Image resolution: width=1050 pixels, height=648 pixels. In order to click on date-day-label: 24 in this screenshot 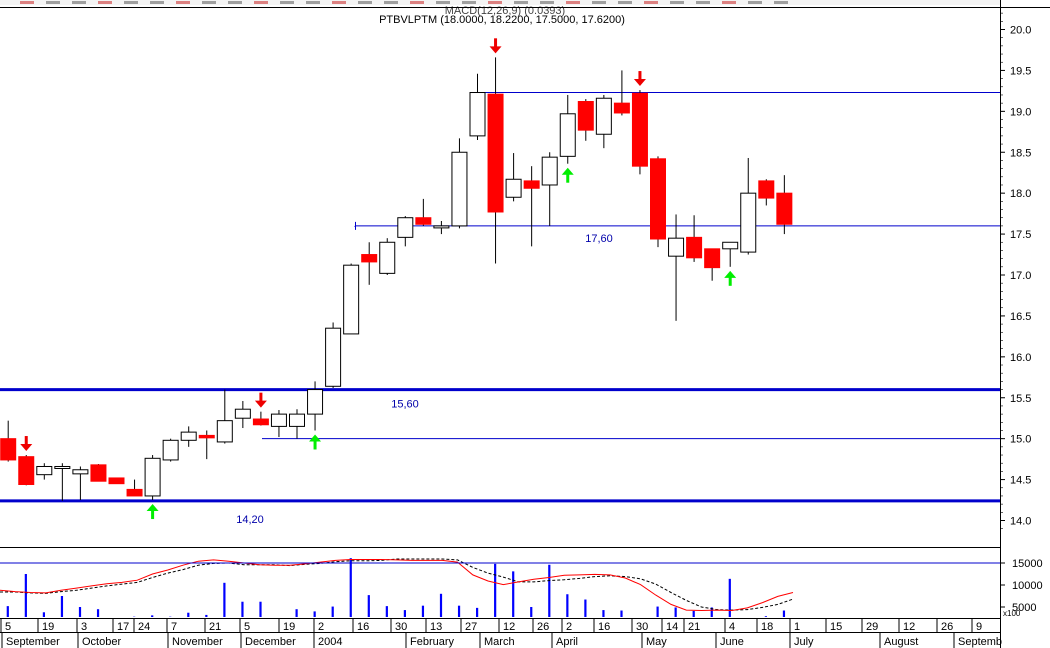, I will do `click(144, 627)`.